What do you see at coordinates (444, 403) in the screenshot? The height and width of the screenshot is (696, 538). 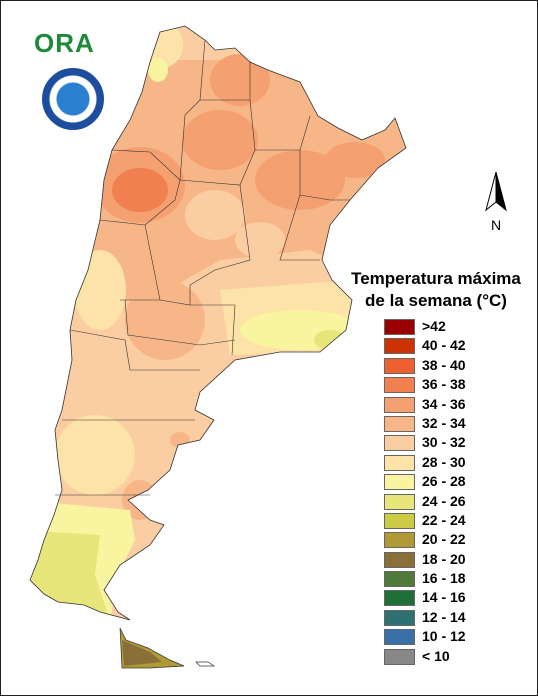 I see `legend-label: 34 - 36` at bounding box center [444, 403].